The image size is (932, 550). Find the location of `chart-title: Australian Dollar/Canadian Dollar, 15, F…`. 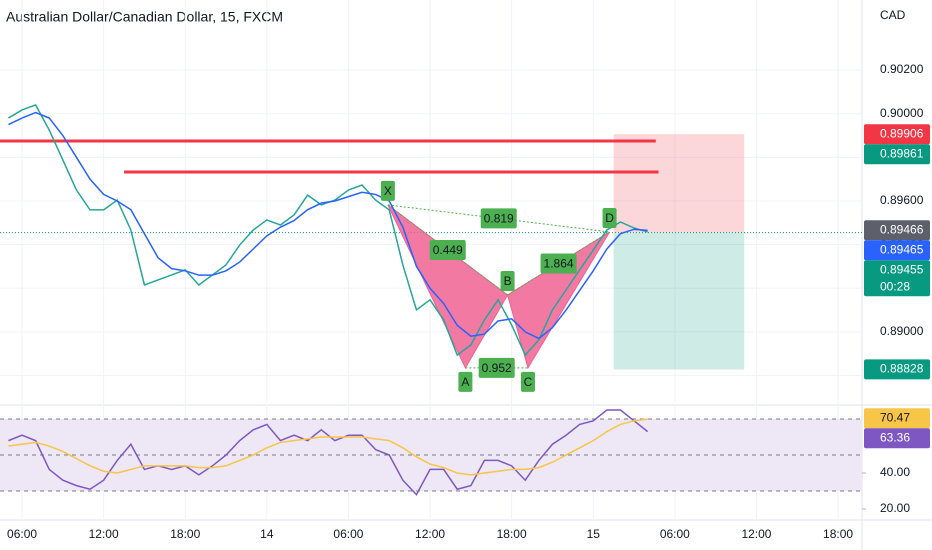

chart-title: Australian Dollar/Canadian Dollar, 15, F… is located at coordinates (144, 17).